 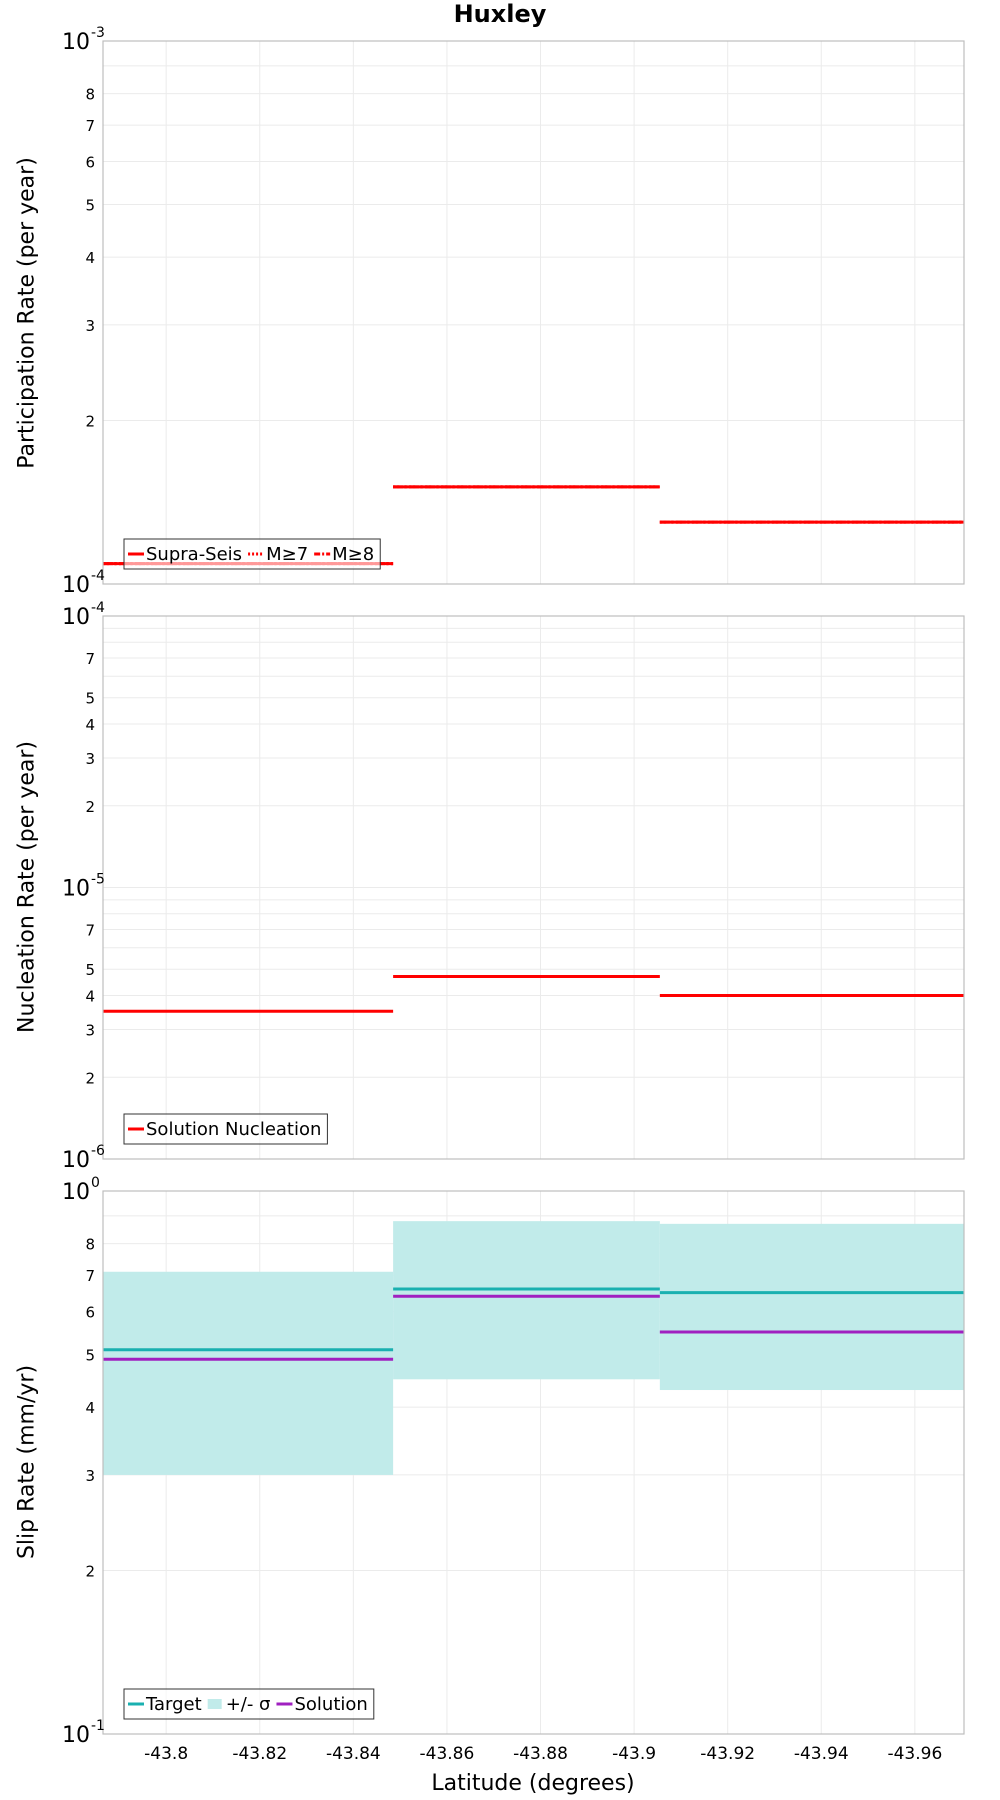 What do you see at coordinates (353, 1754) in the screenshot?
I see `x-tick-label: -43.84` at bounding box center [353, 1754].